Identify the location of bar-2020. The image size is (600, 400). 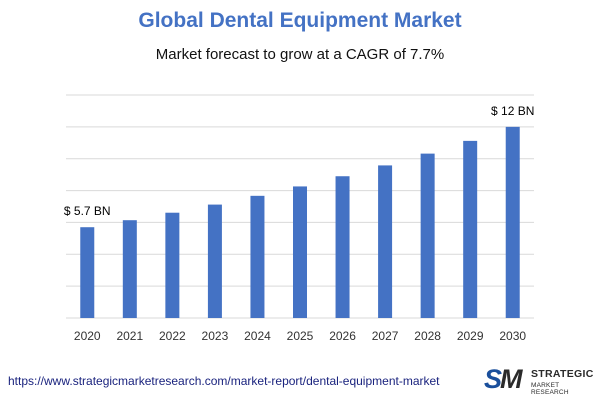
(87, 272).